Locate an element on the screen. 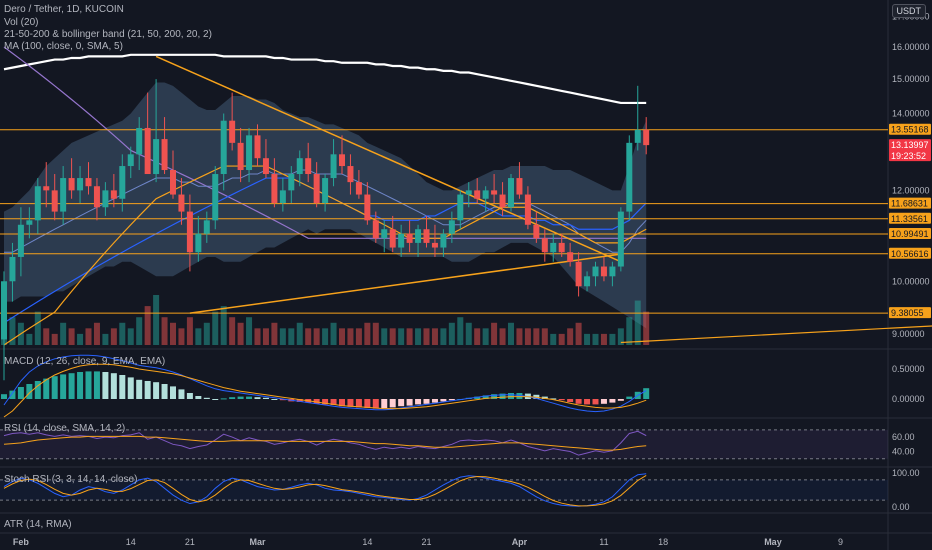 The width and height of the screenshot is (932, 550). time-tick-label: 9 is located at coordinates (840, 542).